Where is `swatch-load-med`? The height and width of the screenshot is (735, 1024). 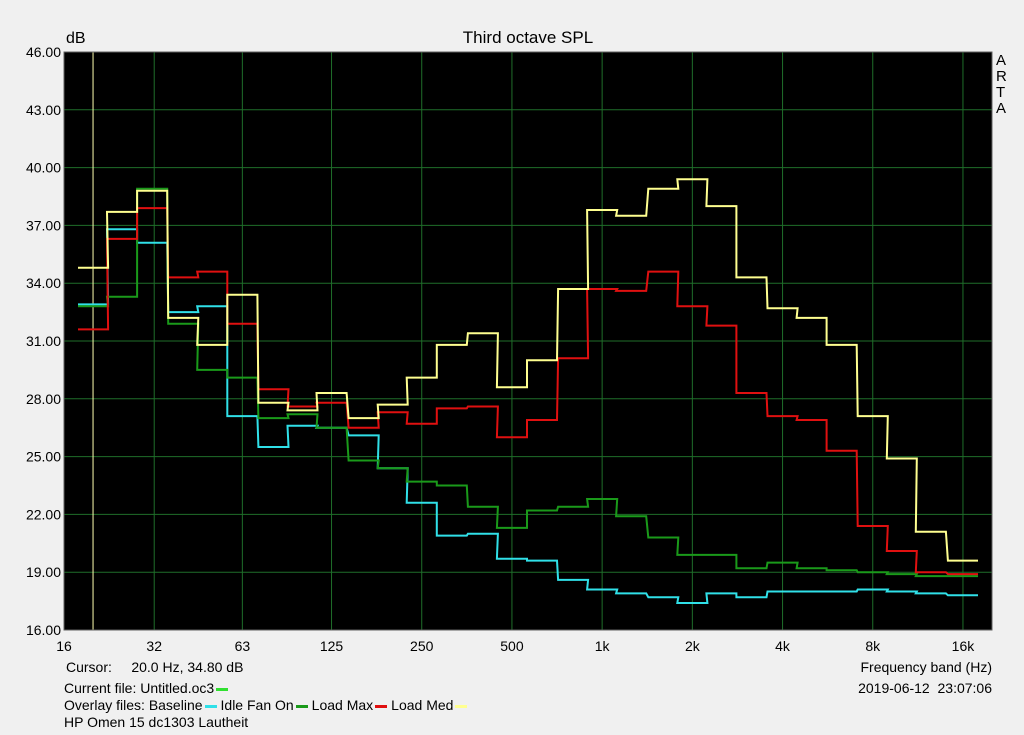 swatch-load-med is located at coordinates (461, 706).